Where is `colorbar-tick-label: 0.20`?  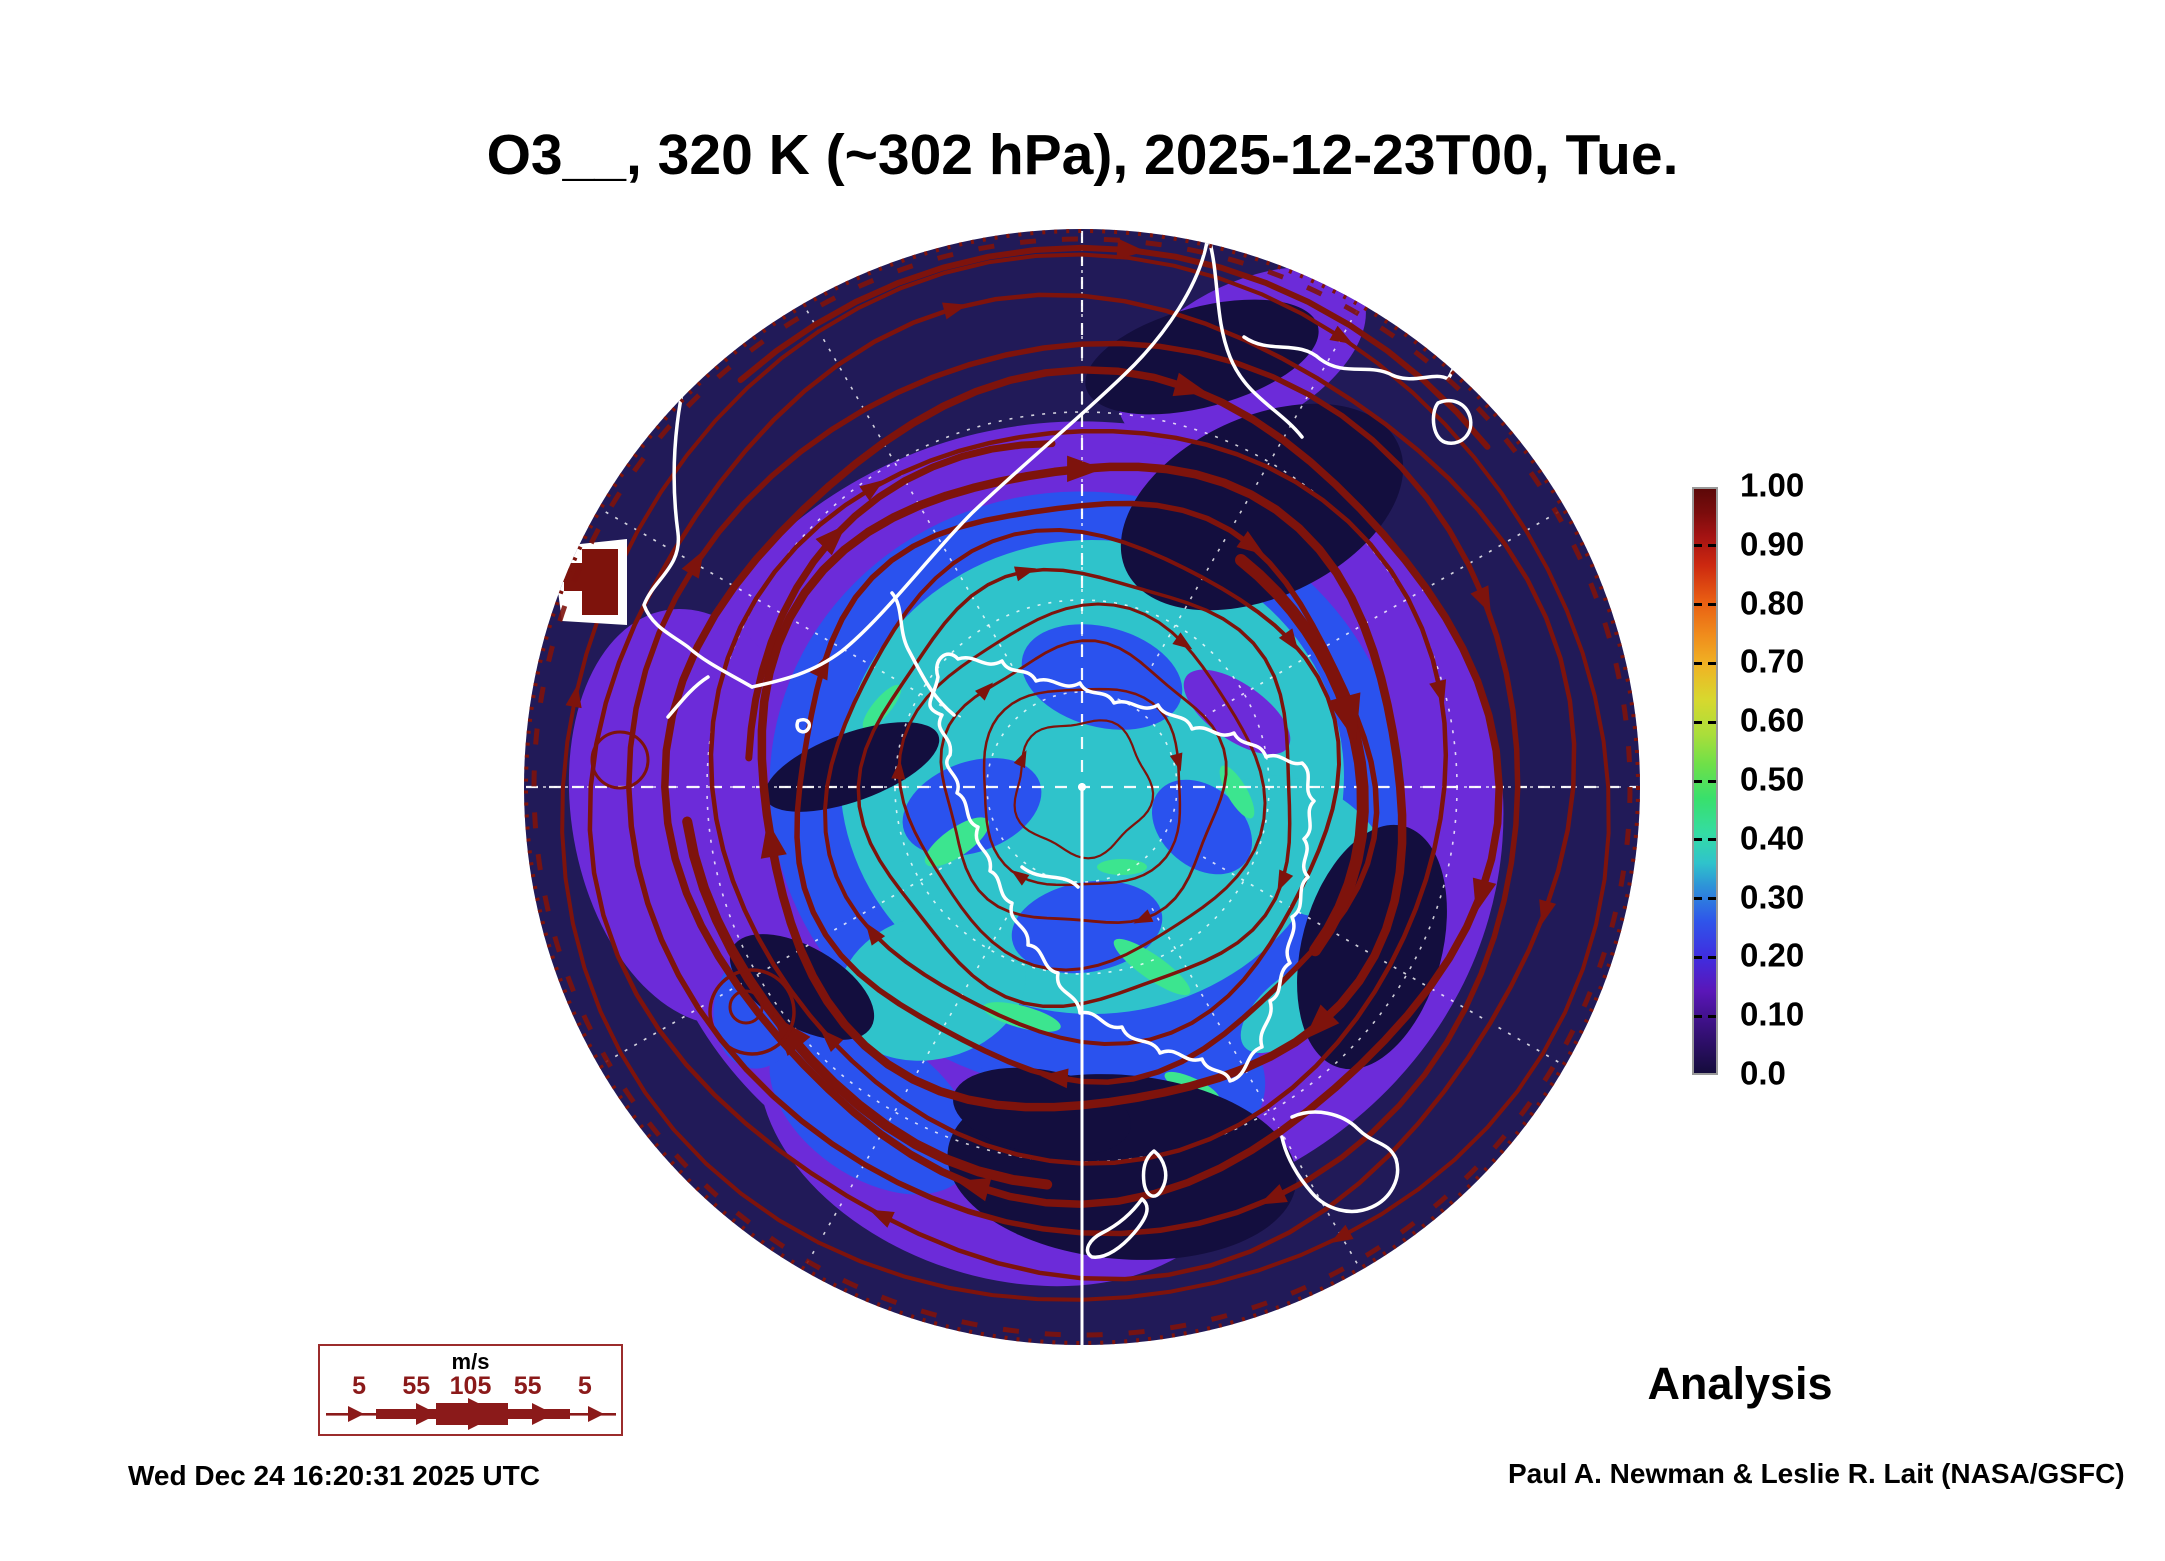
colorbar-tick-label: 0.20 is located at coordinates (1772, 955).